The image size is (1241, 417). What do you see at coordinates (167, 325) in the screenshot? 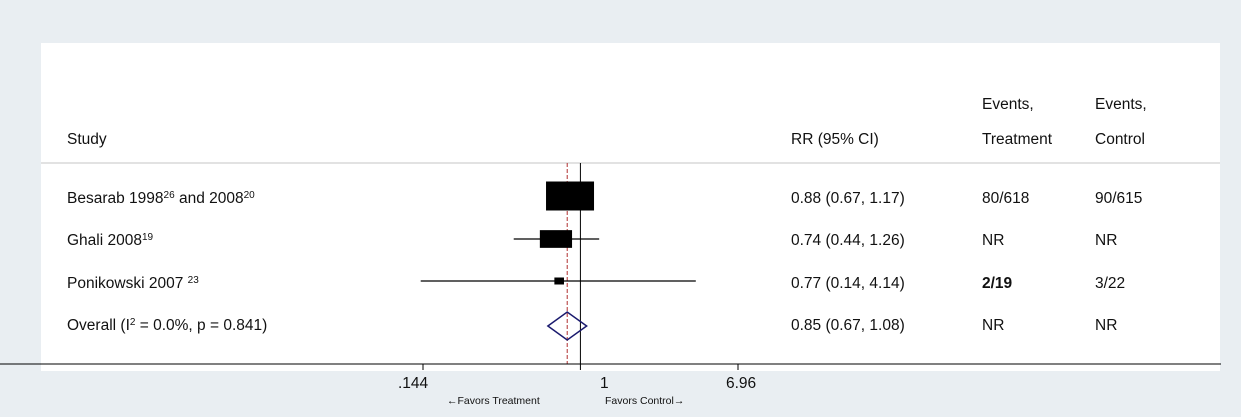
I see `overall-label: Overall (I2 = 0.0%, p = 0.841)` at bounding box center [167, 325].